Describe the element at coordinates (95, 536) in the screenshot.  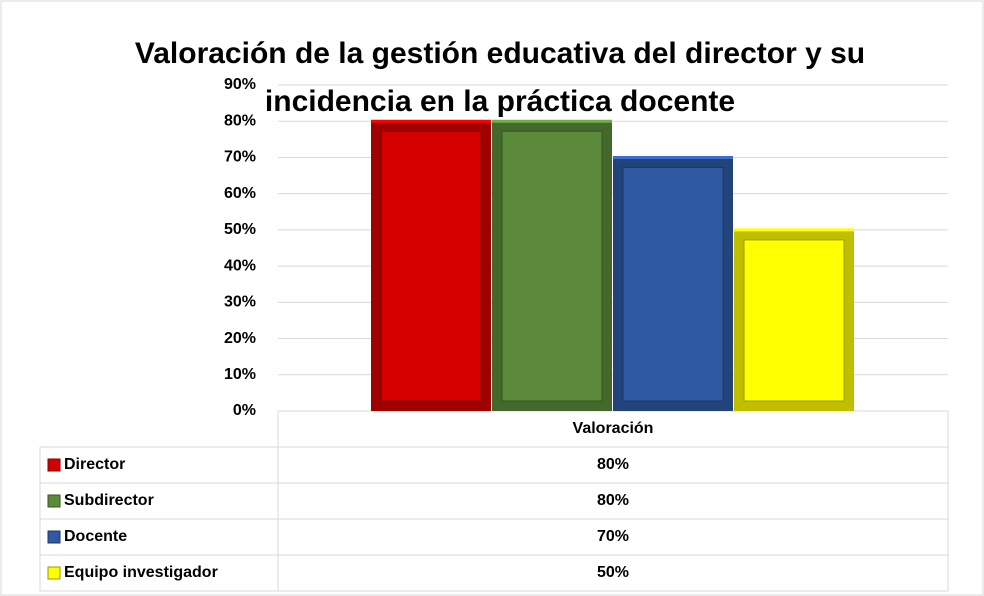
I see `legend-label: Docente` at that location.